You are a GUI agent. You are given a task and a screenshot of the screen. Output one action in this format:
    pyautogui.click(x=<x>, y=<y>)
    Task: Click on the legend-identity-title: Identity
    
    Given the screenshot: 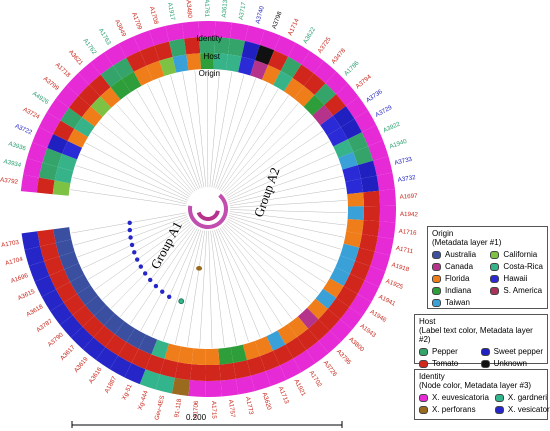 What is the action you would take?
    pyautogui.click(x=432, y=376)
    